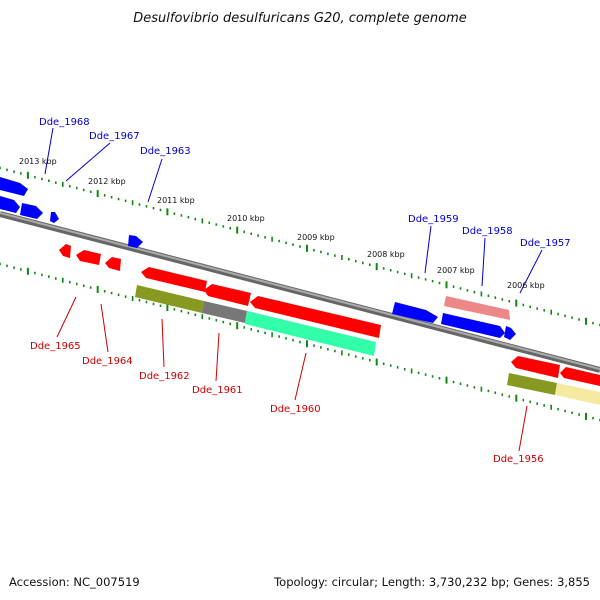 The image size is (600, 600). Describe the element at coordinates (316, 237) in the screenshot. I see `ruler-label: 2009 kbp` at that location.